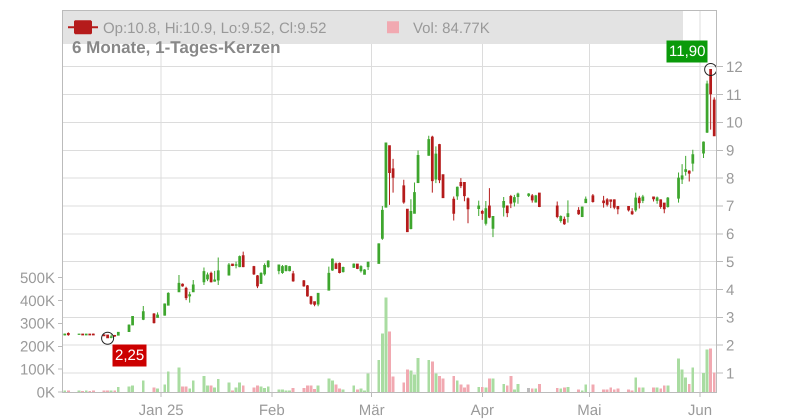 The width and height of the screenshot is (800, 420). Describe the element at coordinates (730, 207) in the screenshot. I see `y-tick-label: 7` at that location.